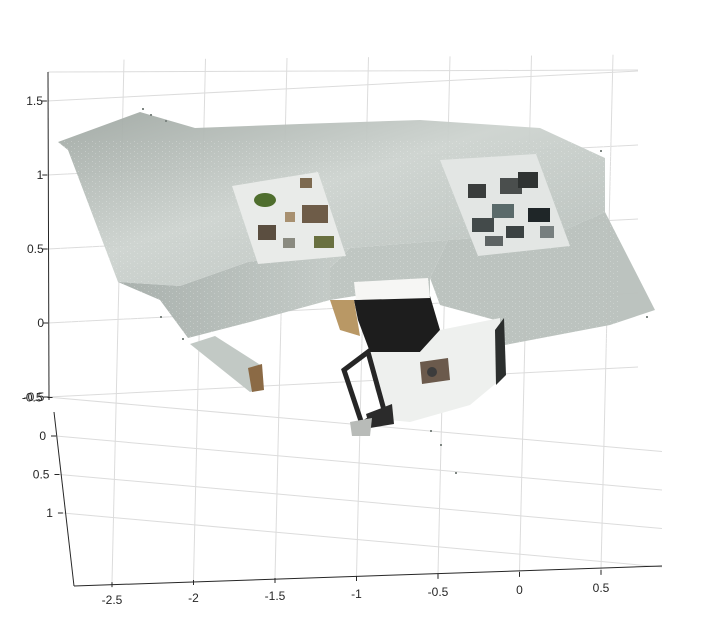  What do you see at coordinates (505, 205) in the screenshot?
I see `point-cloud-poster-right` at bounding box center [505, 205].